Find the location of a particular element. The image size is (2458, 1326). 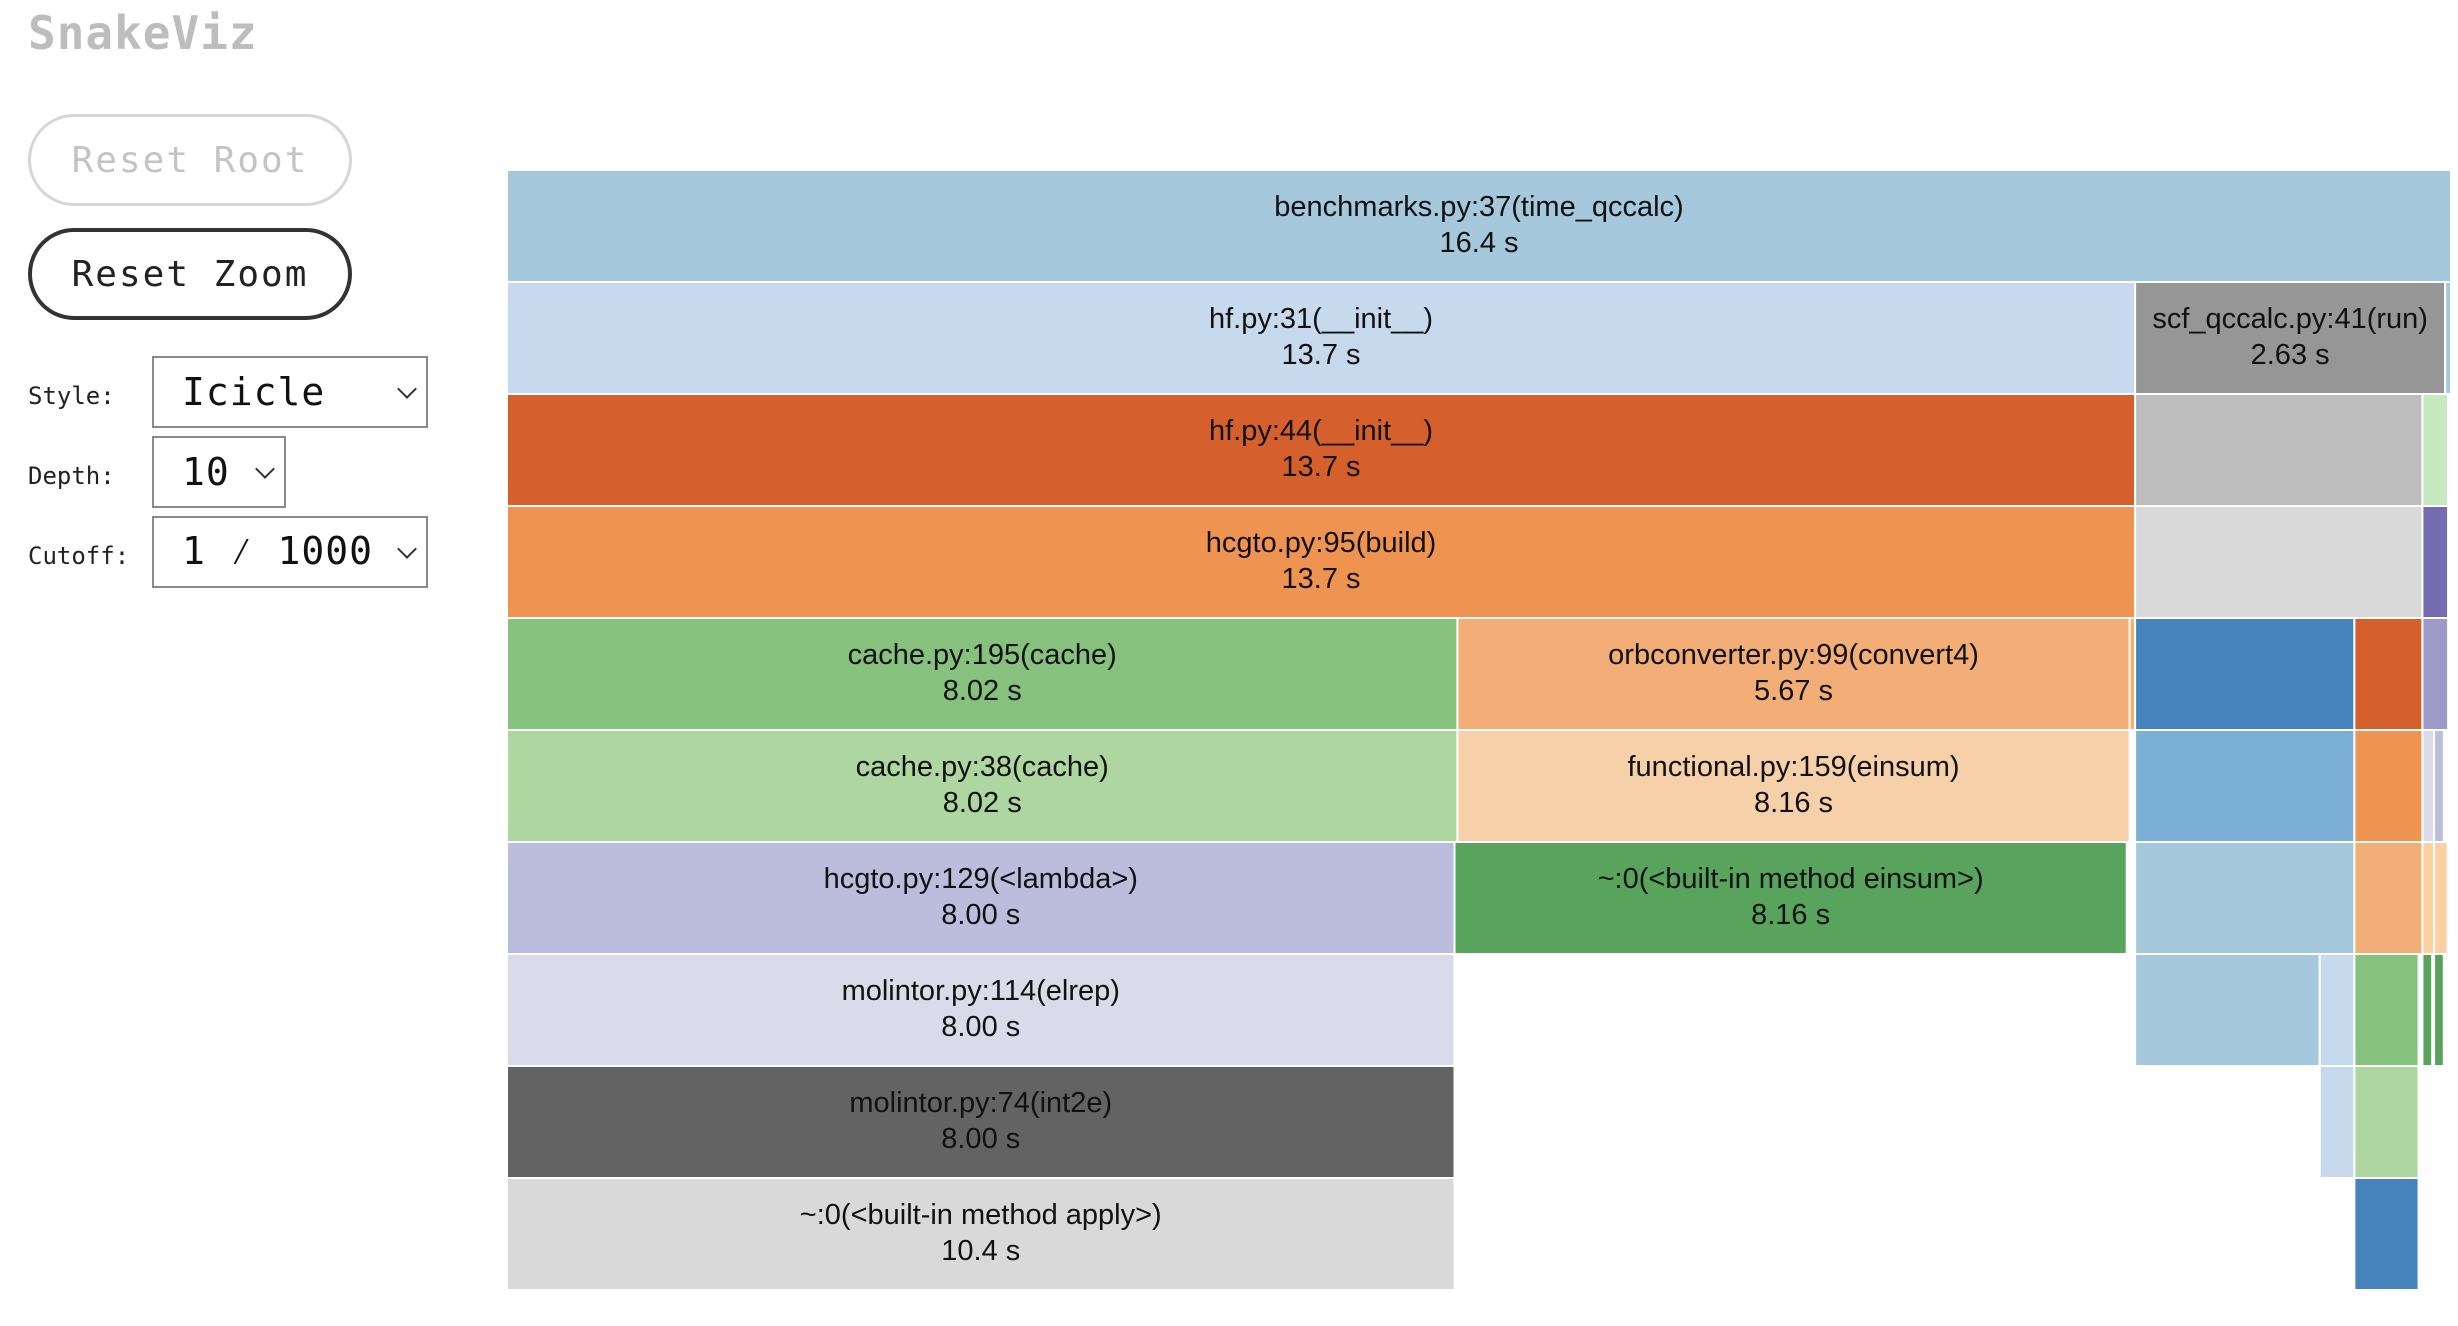

depth-select: 10 is located at coordinates (219, 472).